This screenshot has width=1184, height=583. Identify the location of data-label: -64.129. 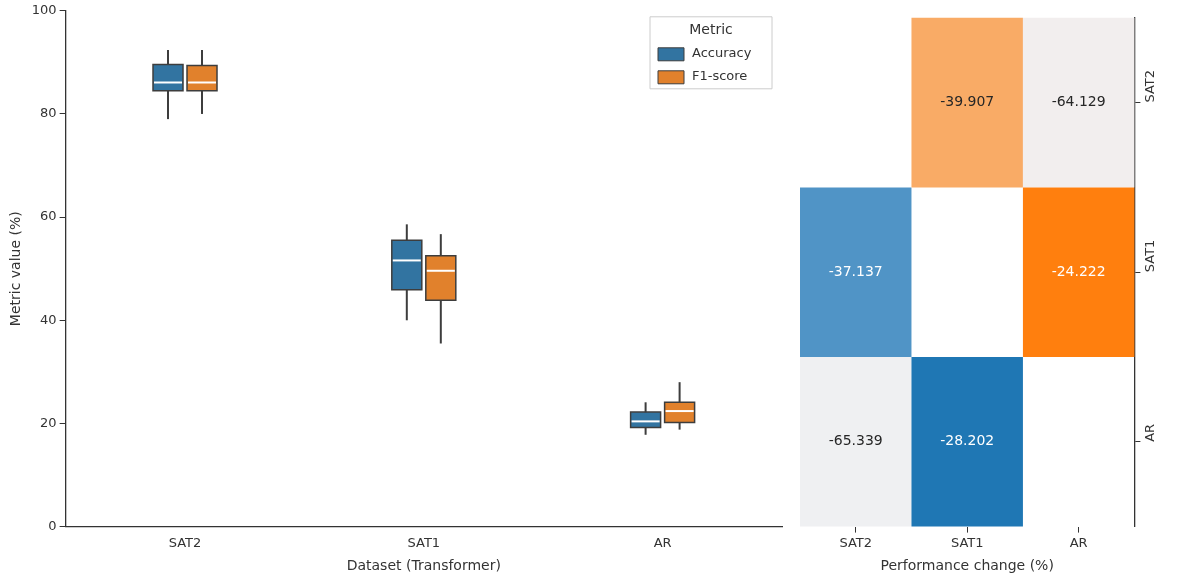
(1078, 101).